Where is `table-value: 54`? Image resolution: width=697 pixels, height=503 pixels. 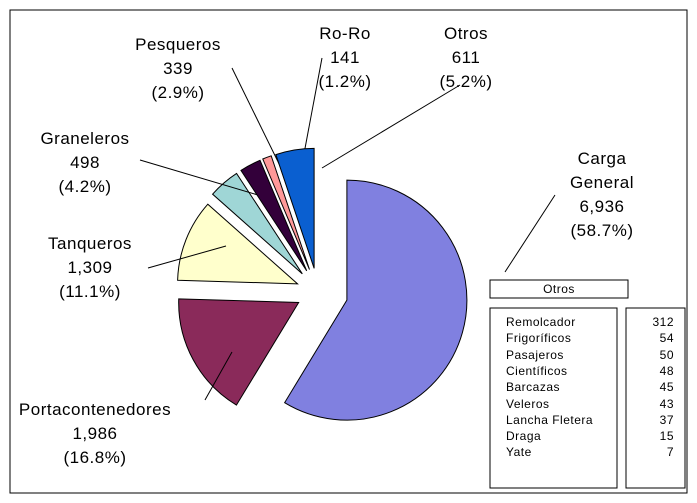
table-value: 54 is located at coordinates (666, 338).